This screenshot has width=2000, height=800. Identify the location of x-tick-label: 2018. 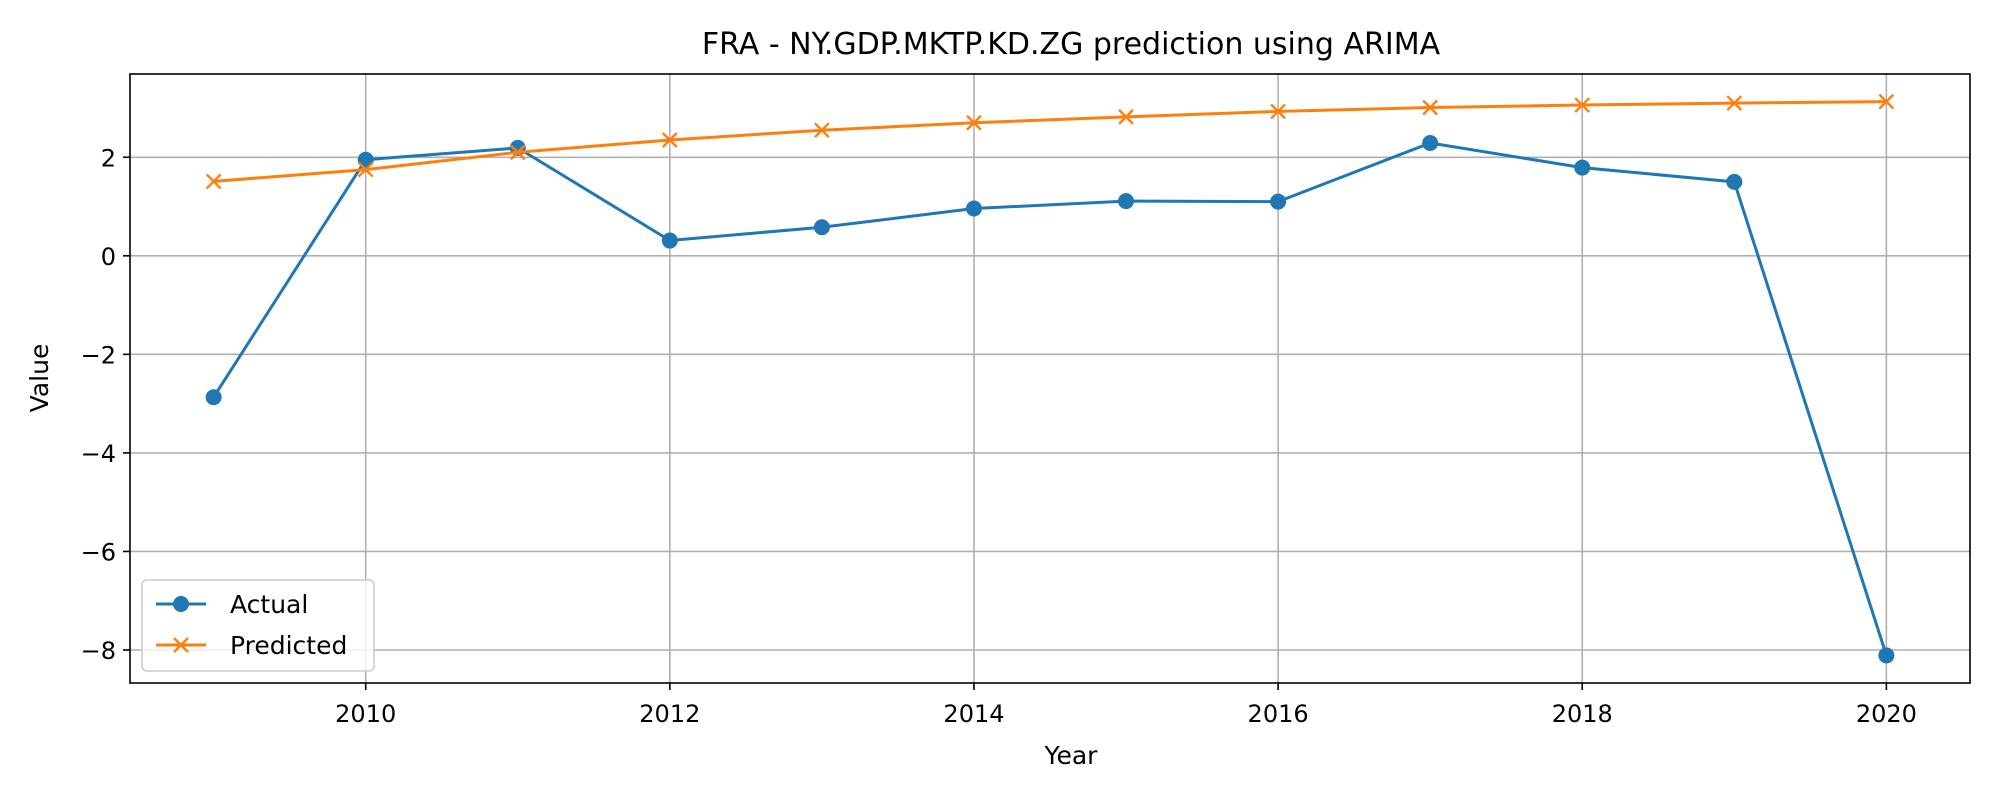
(1582, 714).